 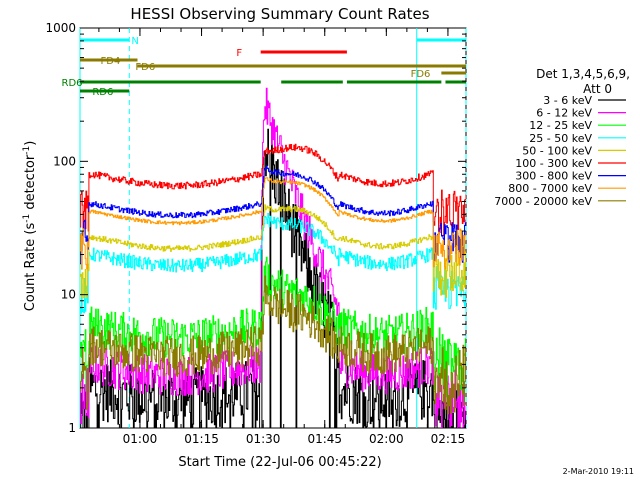 What do you see at coordinates (68, 295) in the screenshot?
I see `y-tick-label: 10` at bounding box center [68, 295].